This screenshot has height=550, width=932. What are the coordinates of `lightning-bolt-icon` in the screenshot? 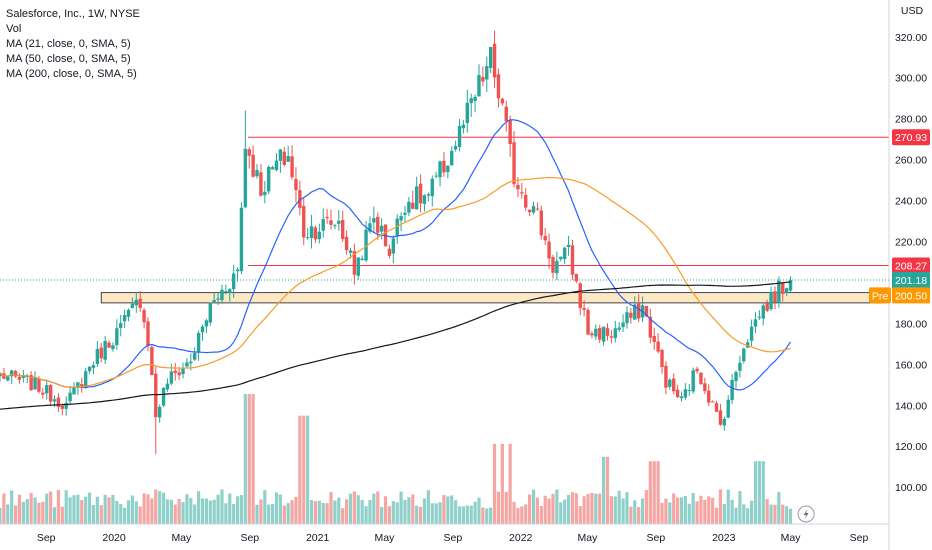 It's located at (806, 514).